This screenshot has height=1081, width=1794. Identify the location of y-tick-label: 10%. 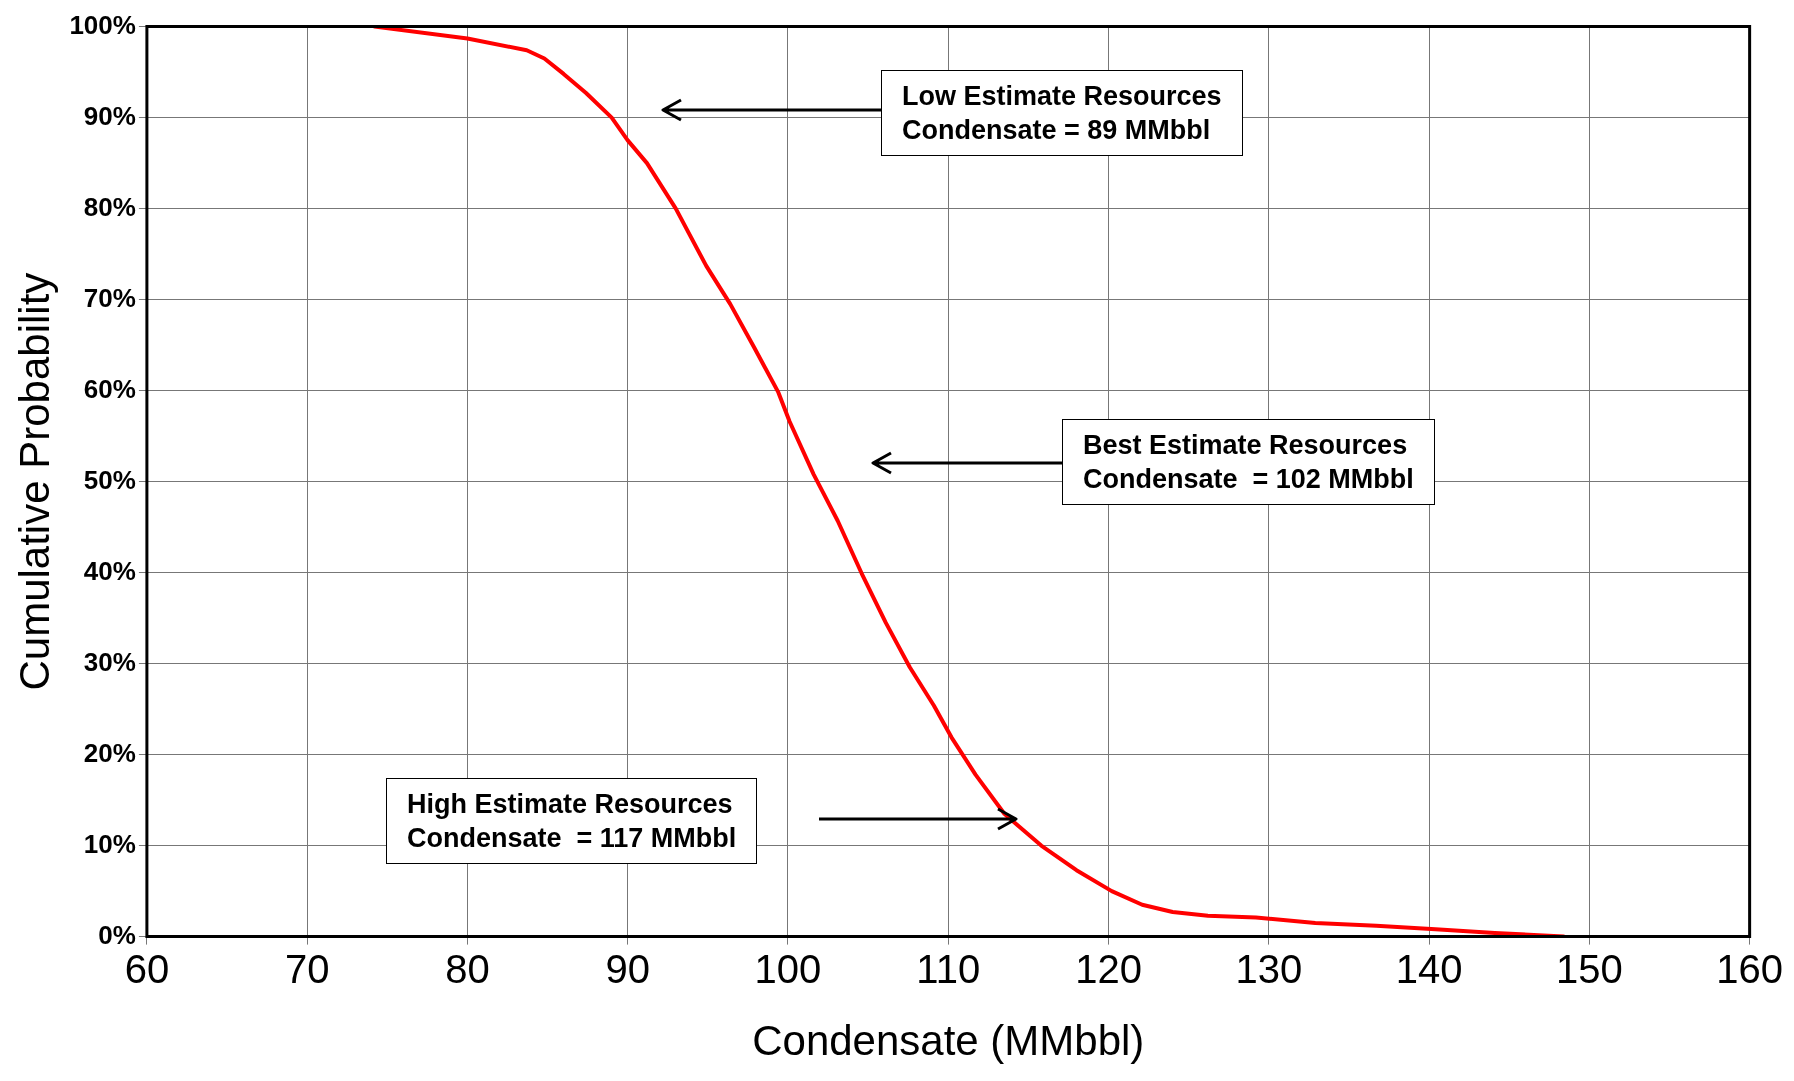
(109, 843).